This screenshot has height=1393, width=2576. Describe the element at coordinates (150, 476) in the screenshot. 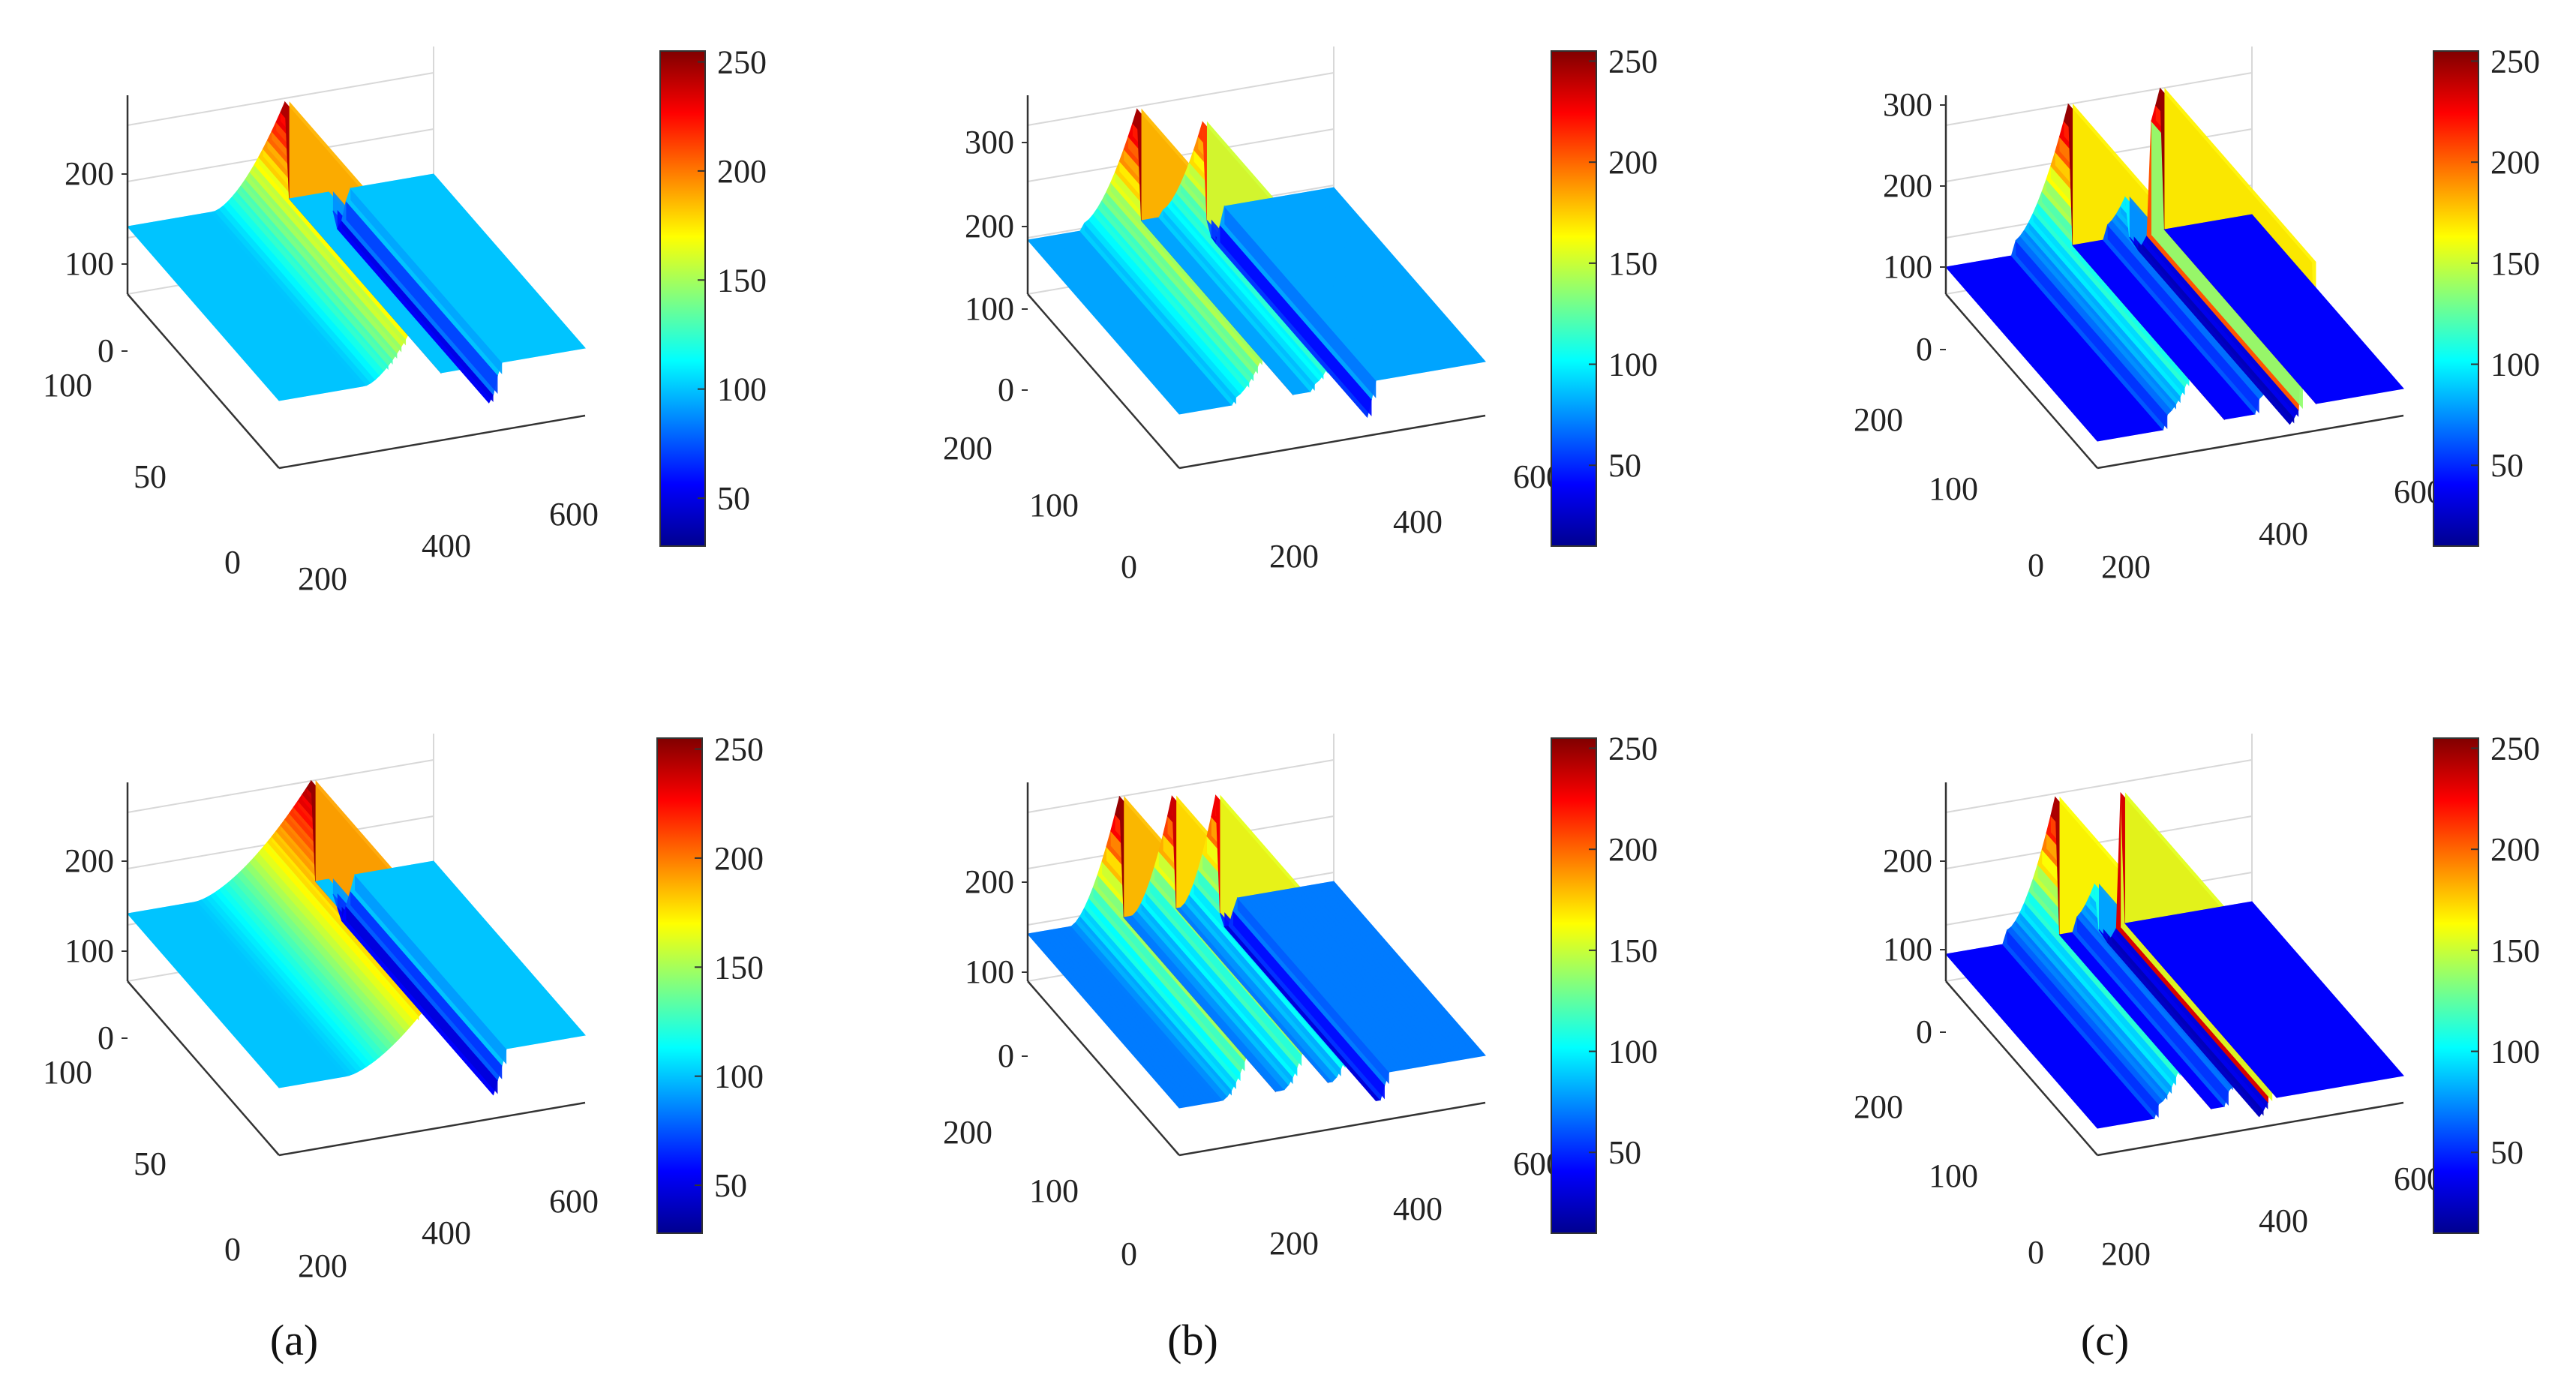

I see `y-tick-label: 50` at that location.